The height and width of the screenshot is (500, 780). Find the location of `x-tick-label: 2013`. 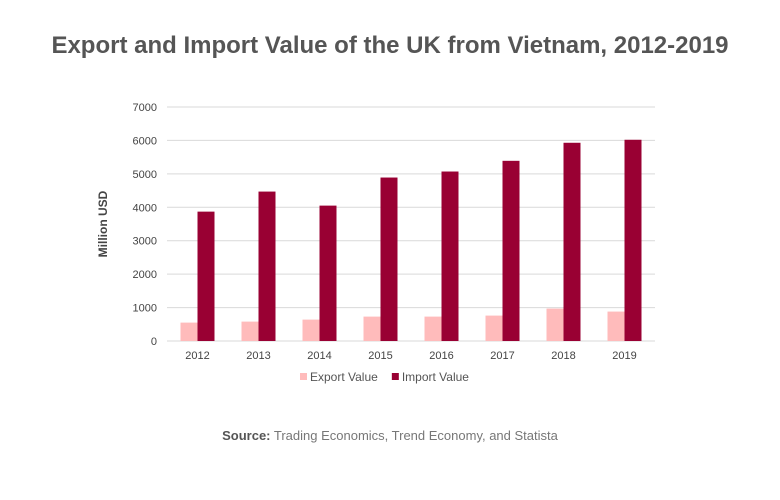

x-tick-label: 2013 is located at coordinates (258, 356).